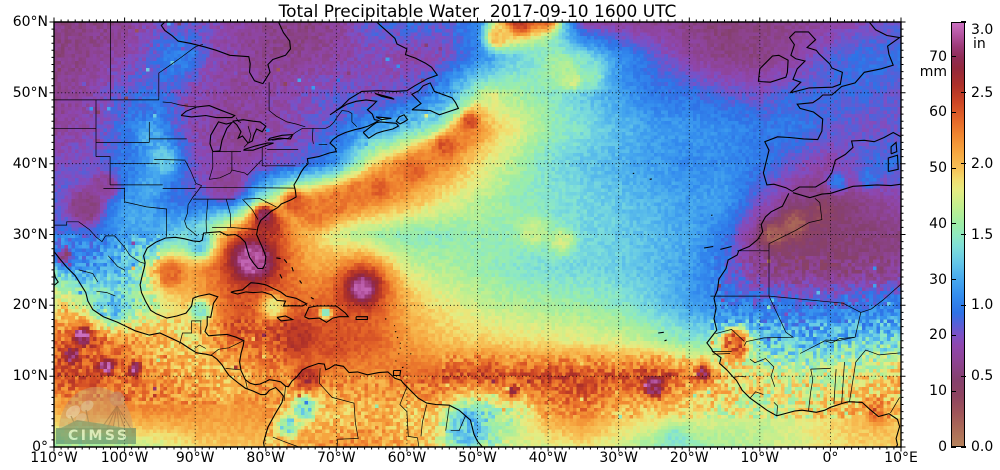 Image resolution: width=1000 pixels, height=470 pixels. I want to click on cimss-logo-base, so click(96, 436).